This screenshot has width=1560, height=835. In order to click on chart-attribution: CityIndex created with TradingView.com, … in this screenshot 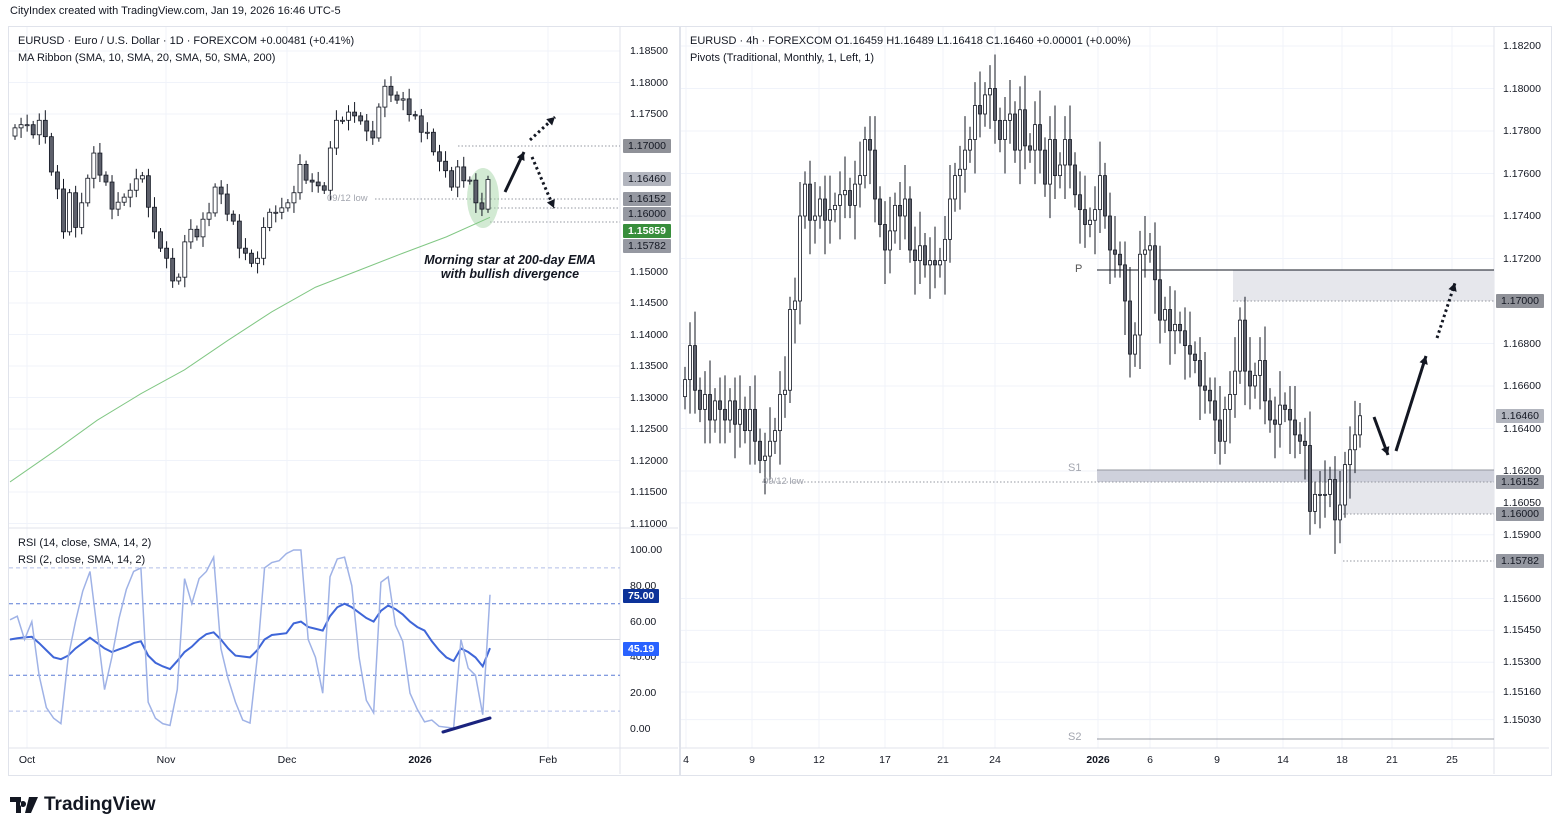, I will do `click(175, 11)`.